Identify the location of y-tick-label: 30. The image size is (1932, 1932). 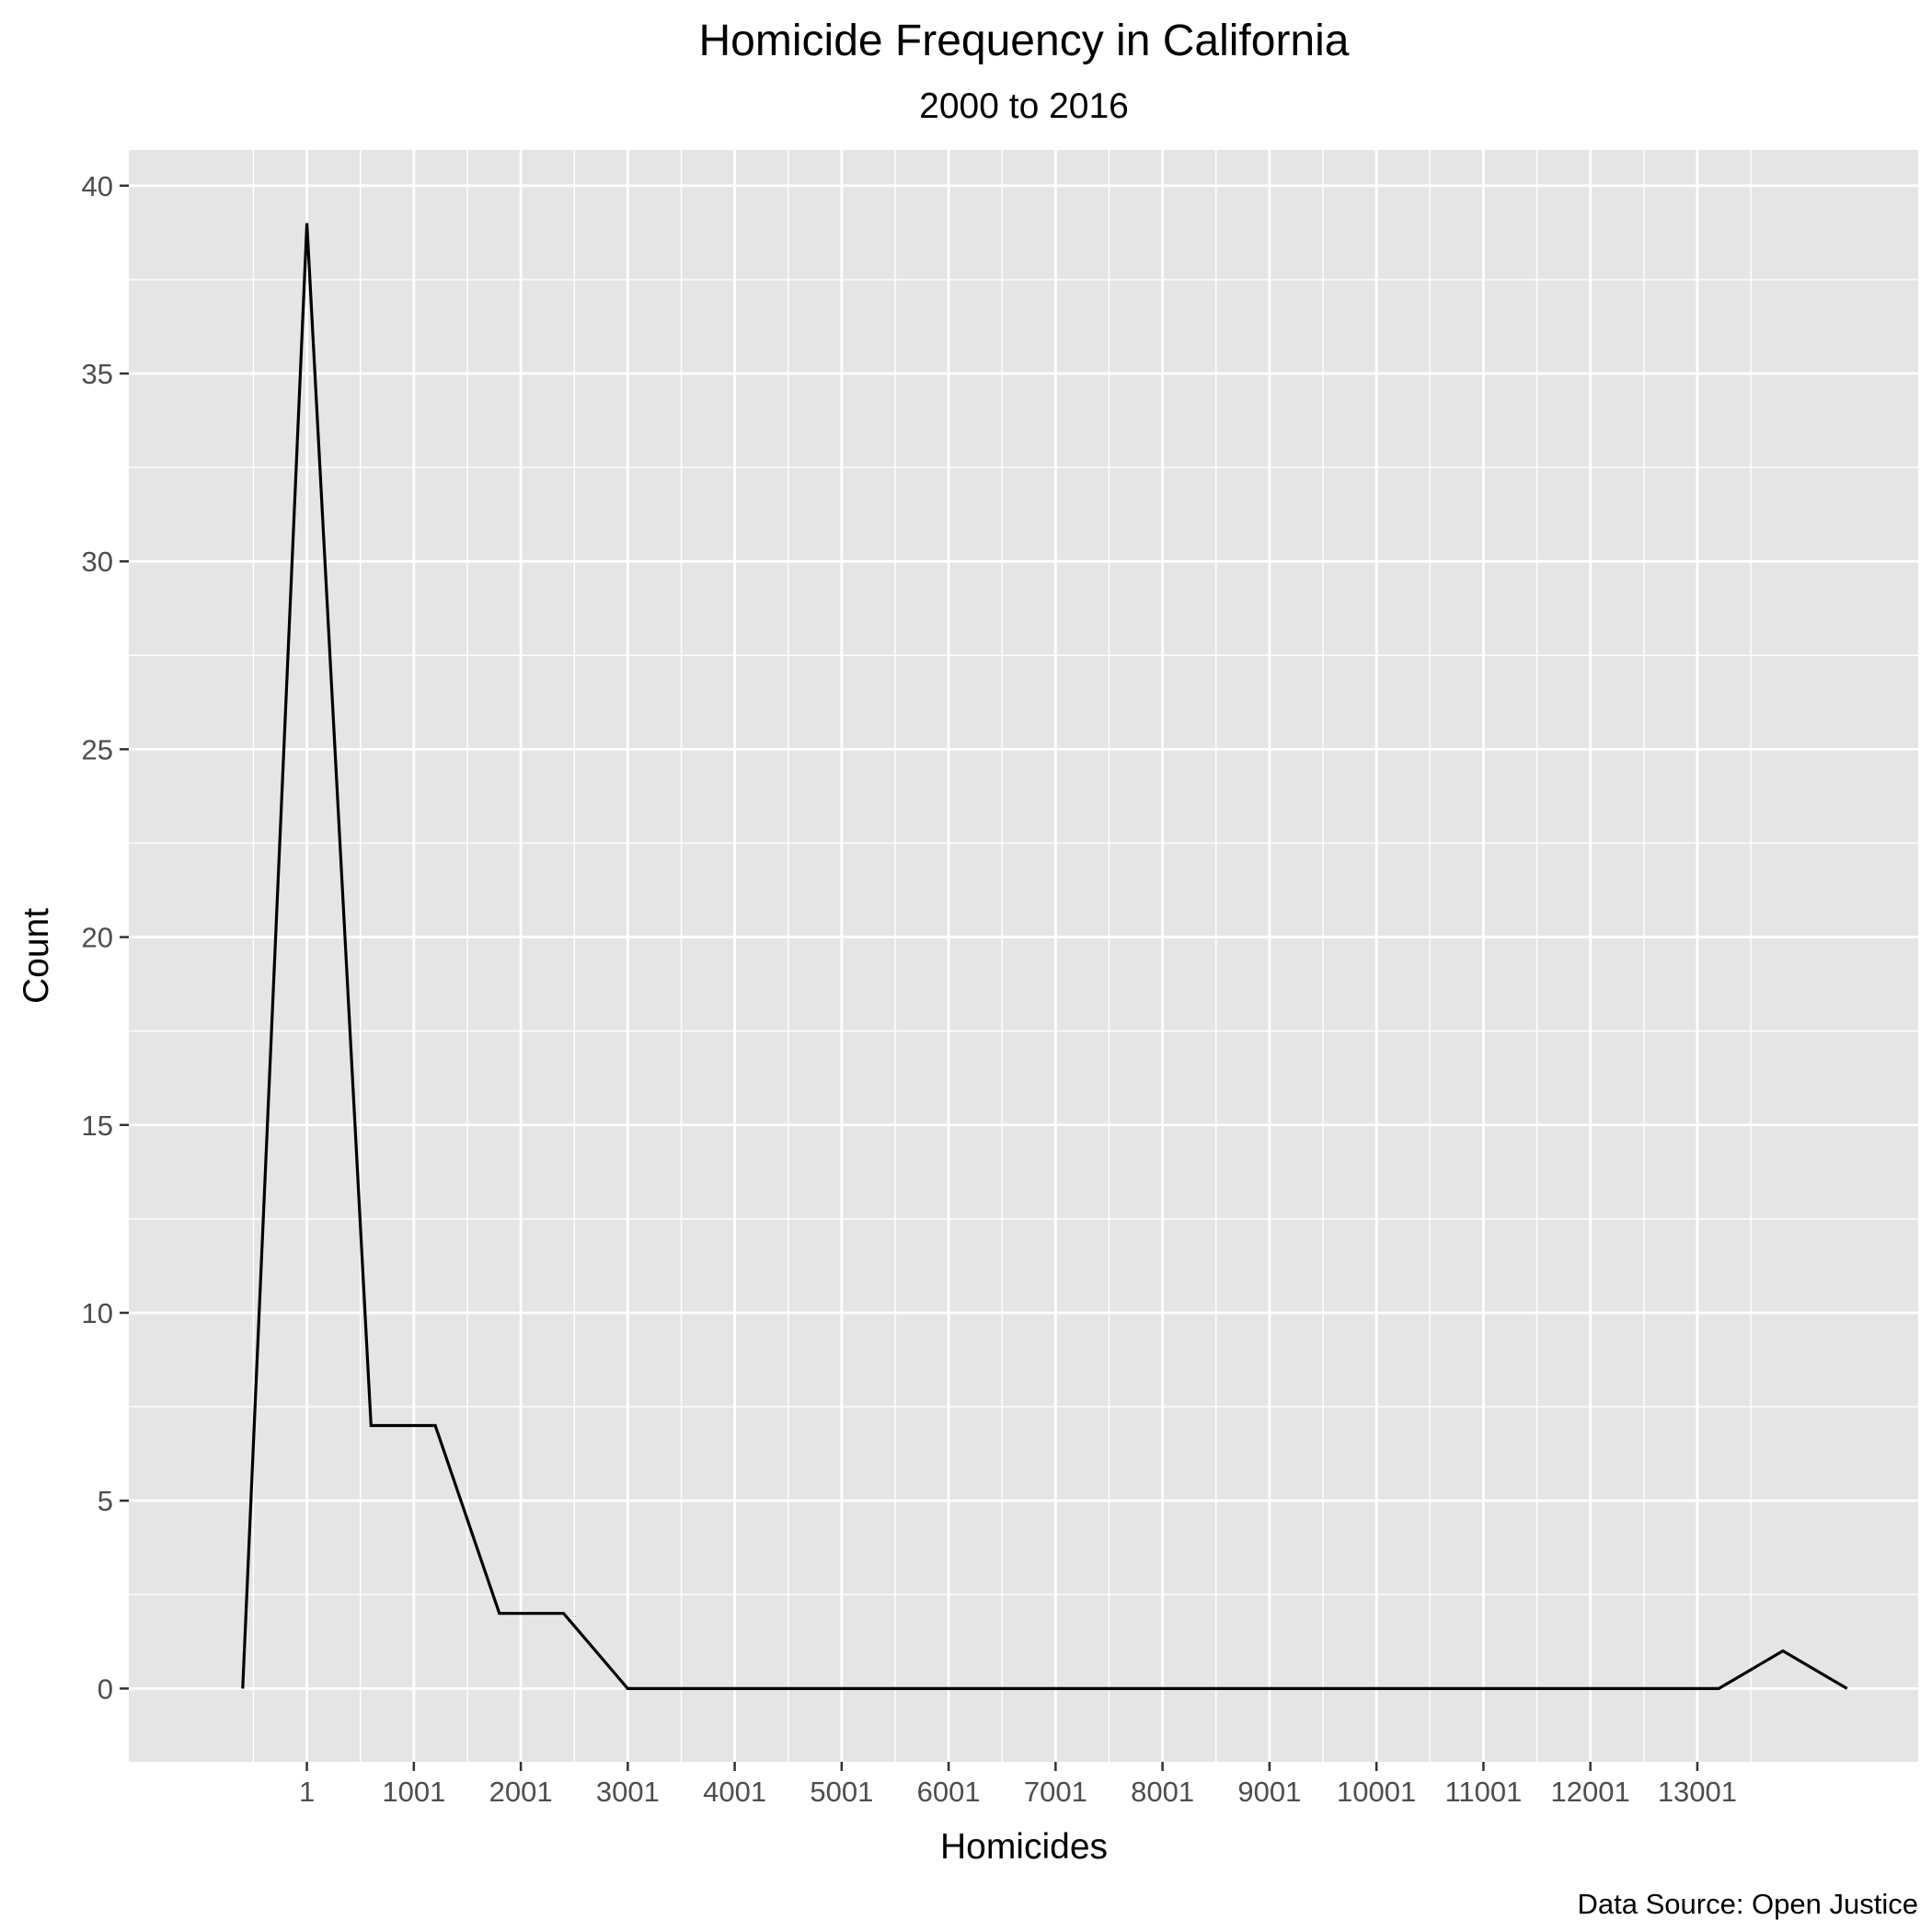
(97, 562).